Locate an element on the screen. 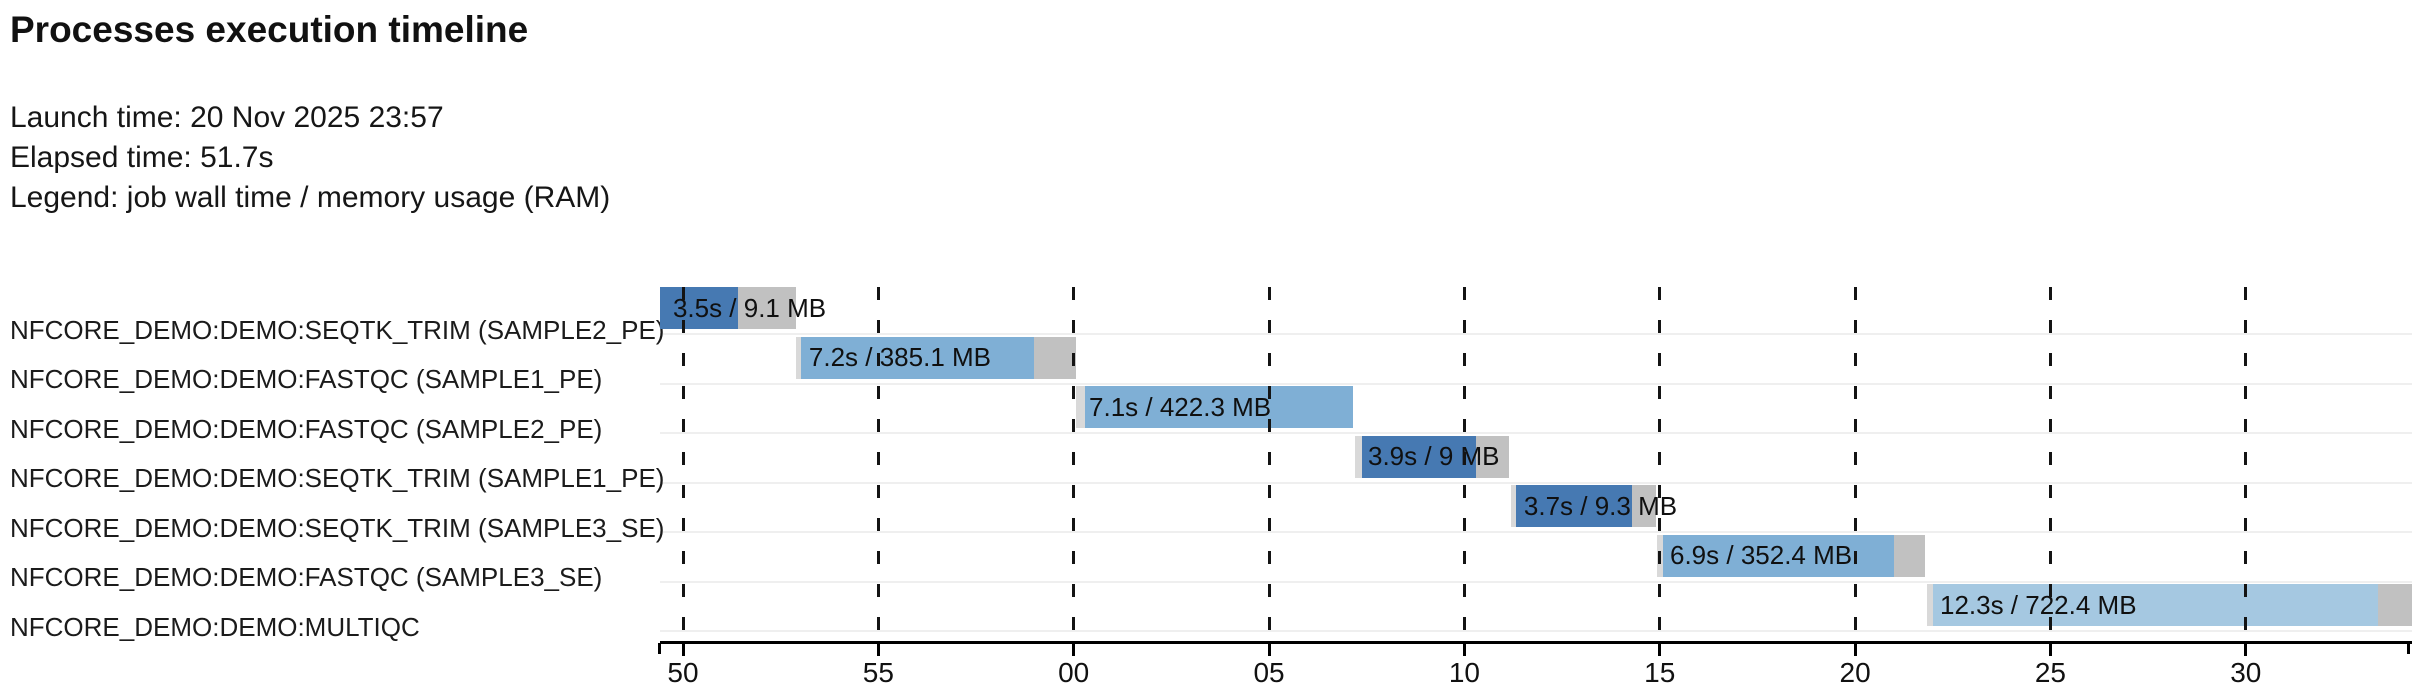  report-header: Processes execution timeline is located at coordinates (269, 30).